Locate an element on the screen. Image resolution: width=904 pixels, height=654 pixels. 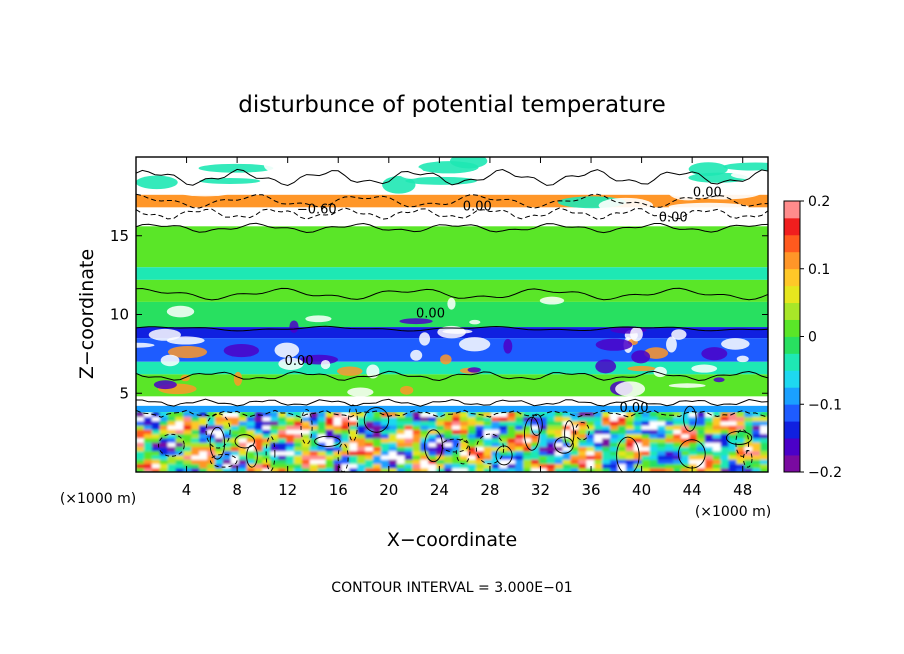
x-tick-label-32: 32 is located at coordinates (540, 490).